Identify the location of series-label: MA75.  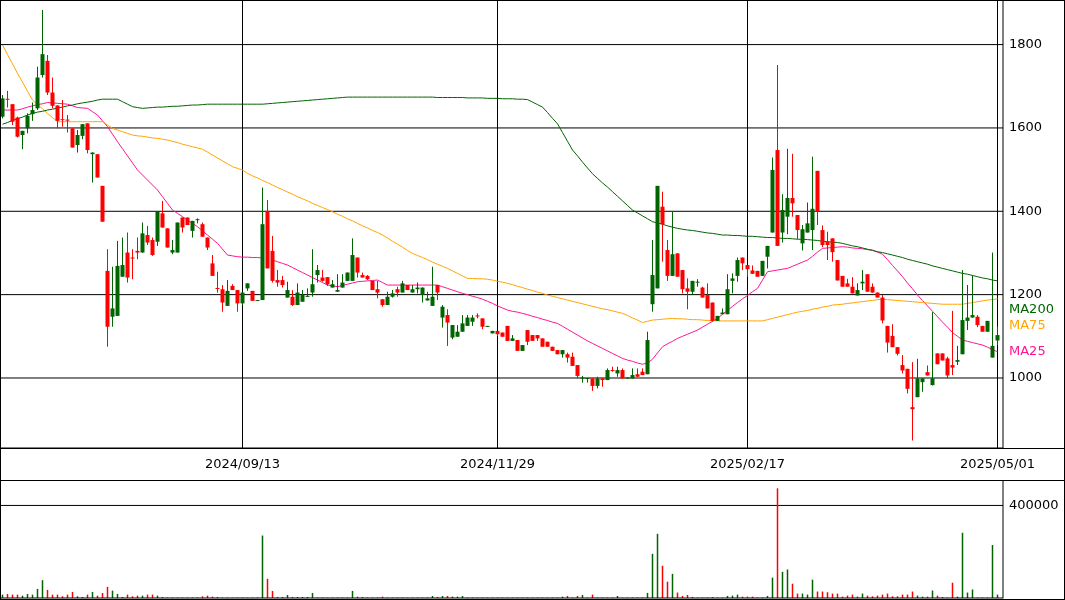
(1027, 325).